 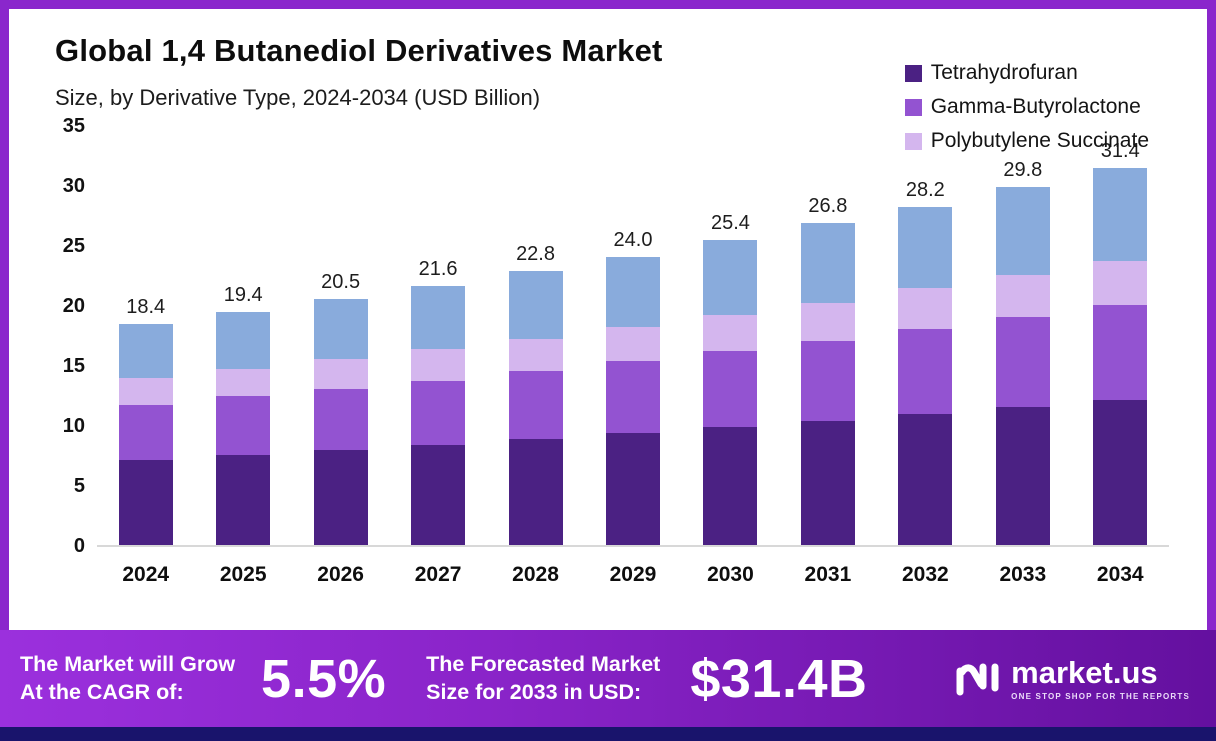 What do you see at coordinates (73, 186) in the screenshot?
I see `y-axis-tick-label: 30` at bounding box center [73, 186].